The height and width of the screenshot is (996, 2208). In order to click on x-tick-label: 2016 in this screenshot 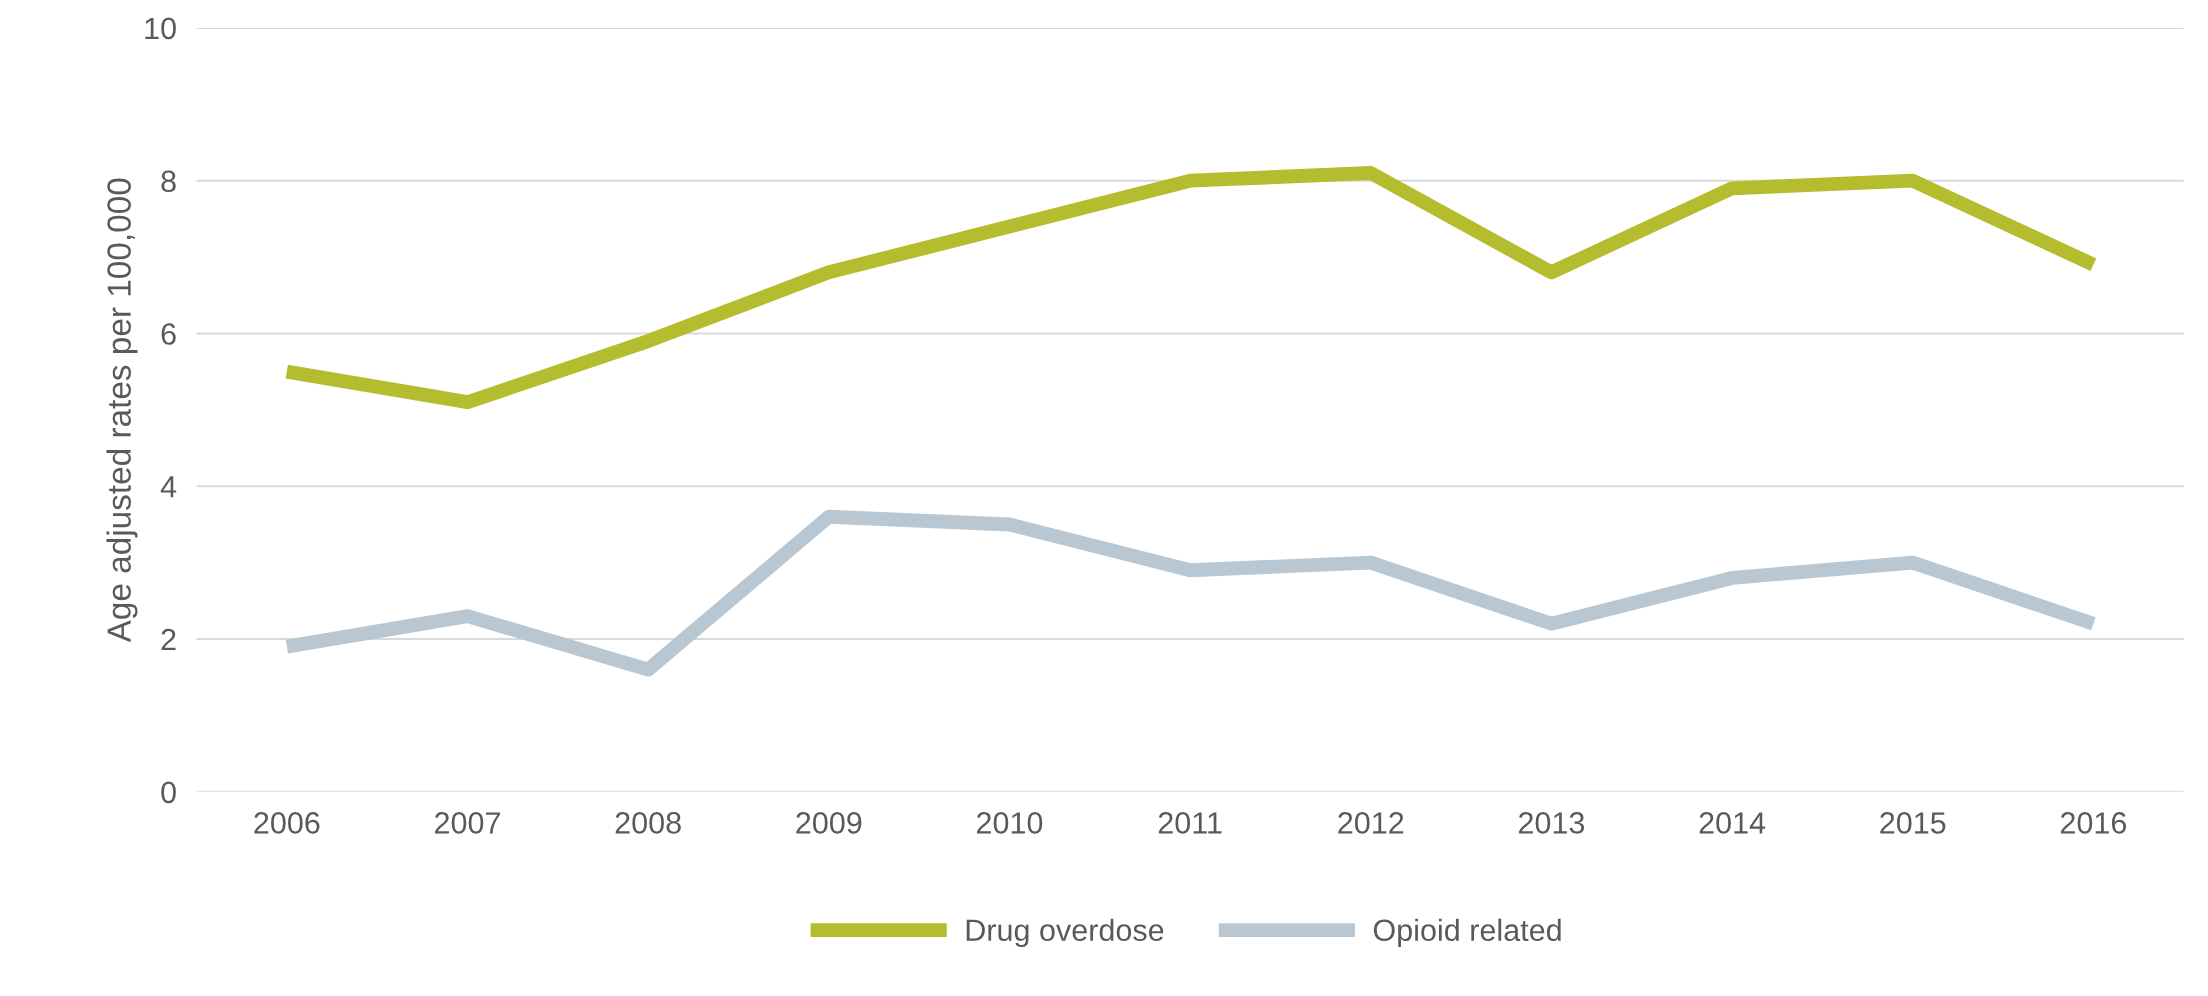, I will do `click(2093, 823)`.